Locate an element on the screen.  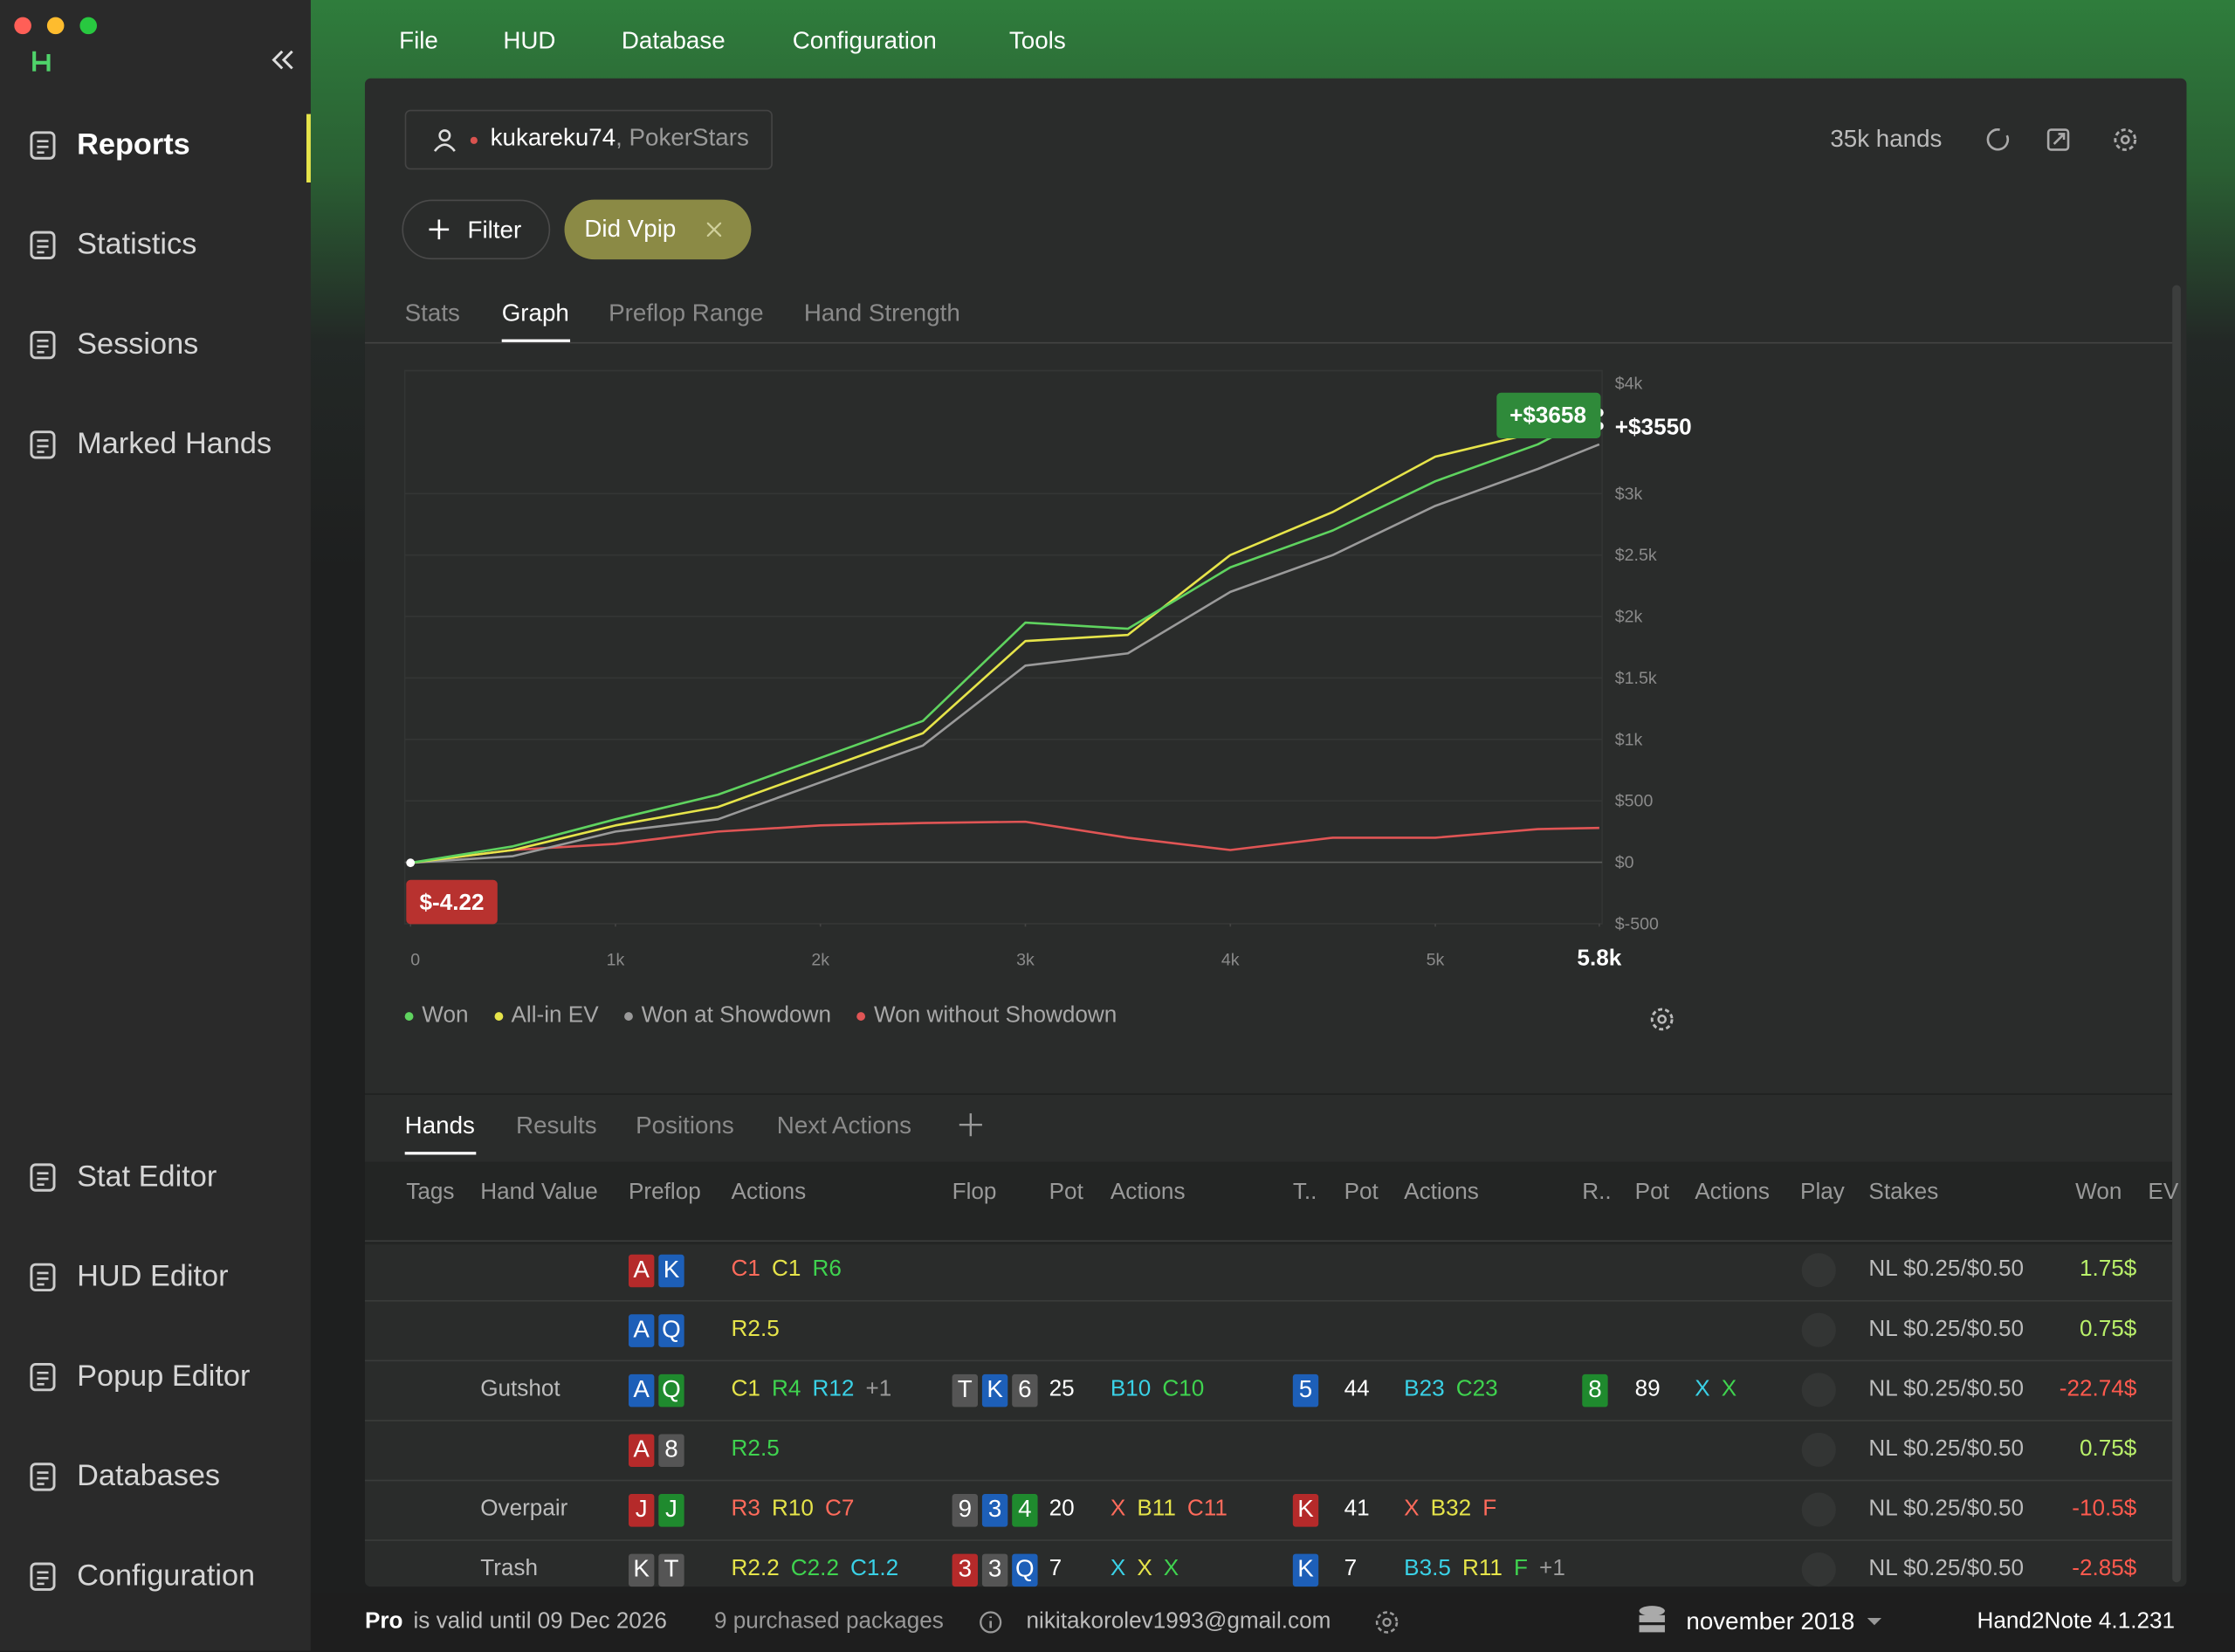
nav-item: Popup Editor is located at coordinates (137, 1377).